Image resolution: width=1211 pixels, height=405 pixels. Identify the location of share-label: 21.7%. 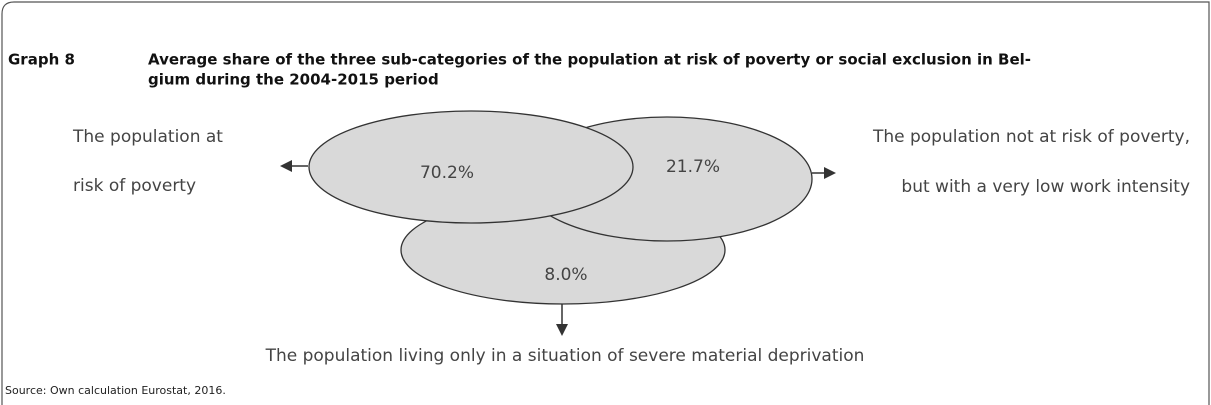
(693, 167).